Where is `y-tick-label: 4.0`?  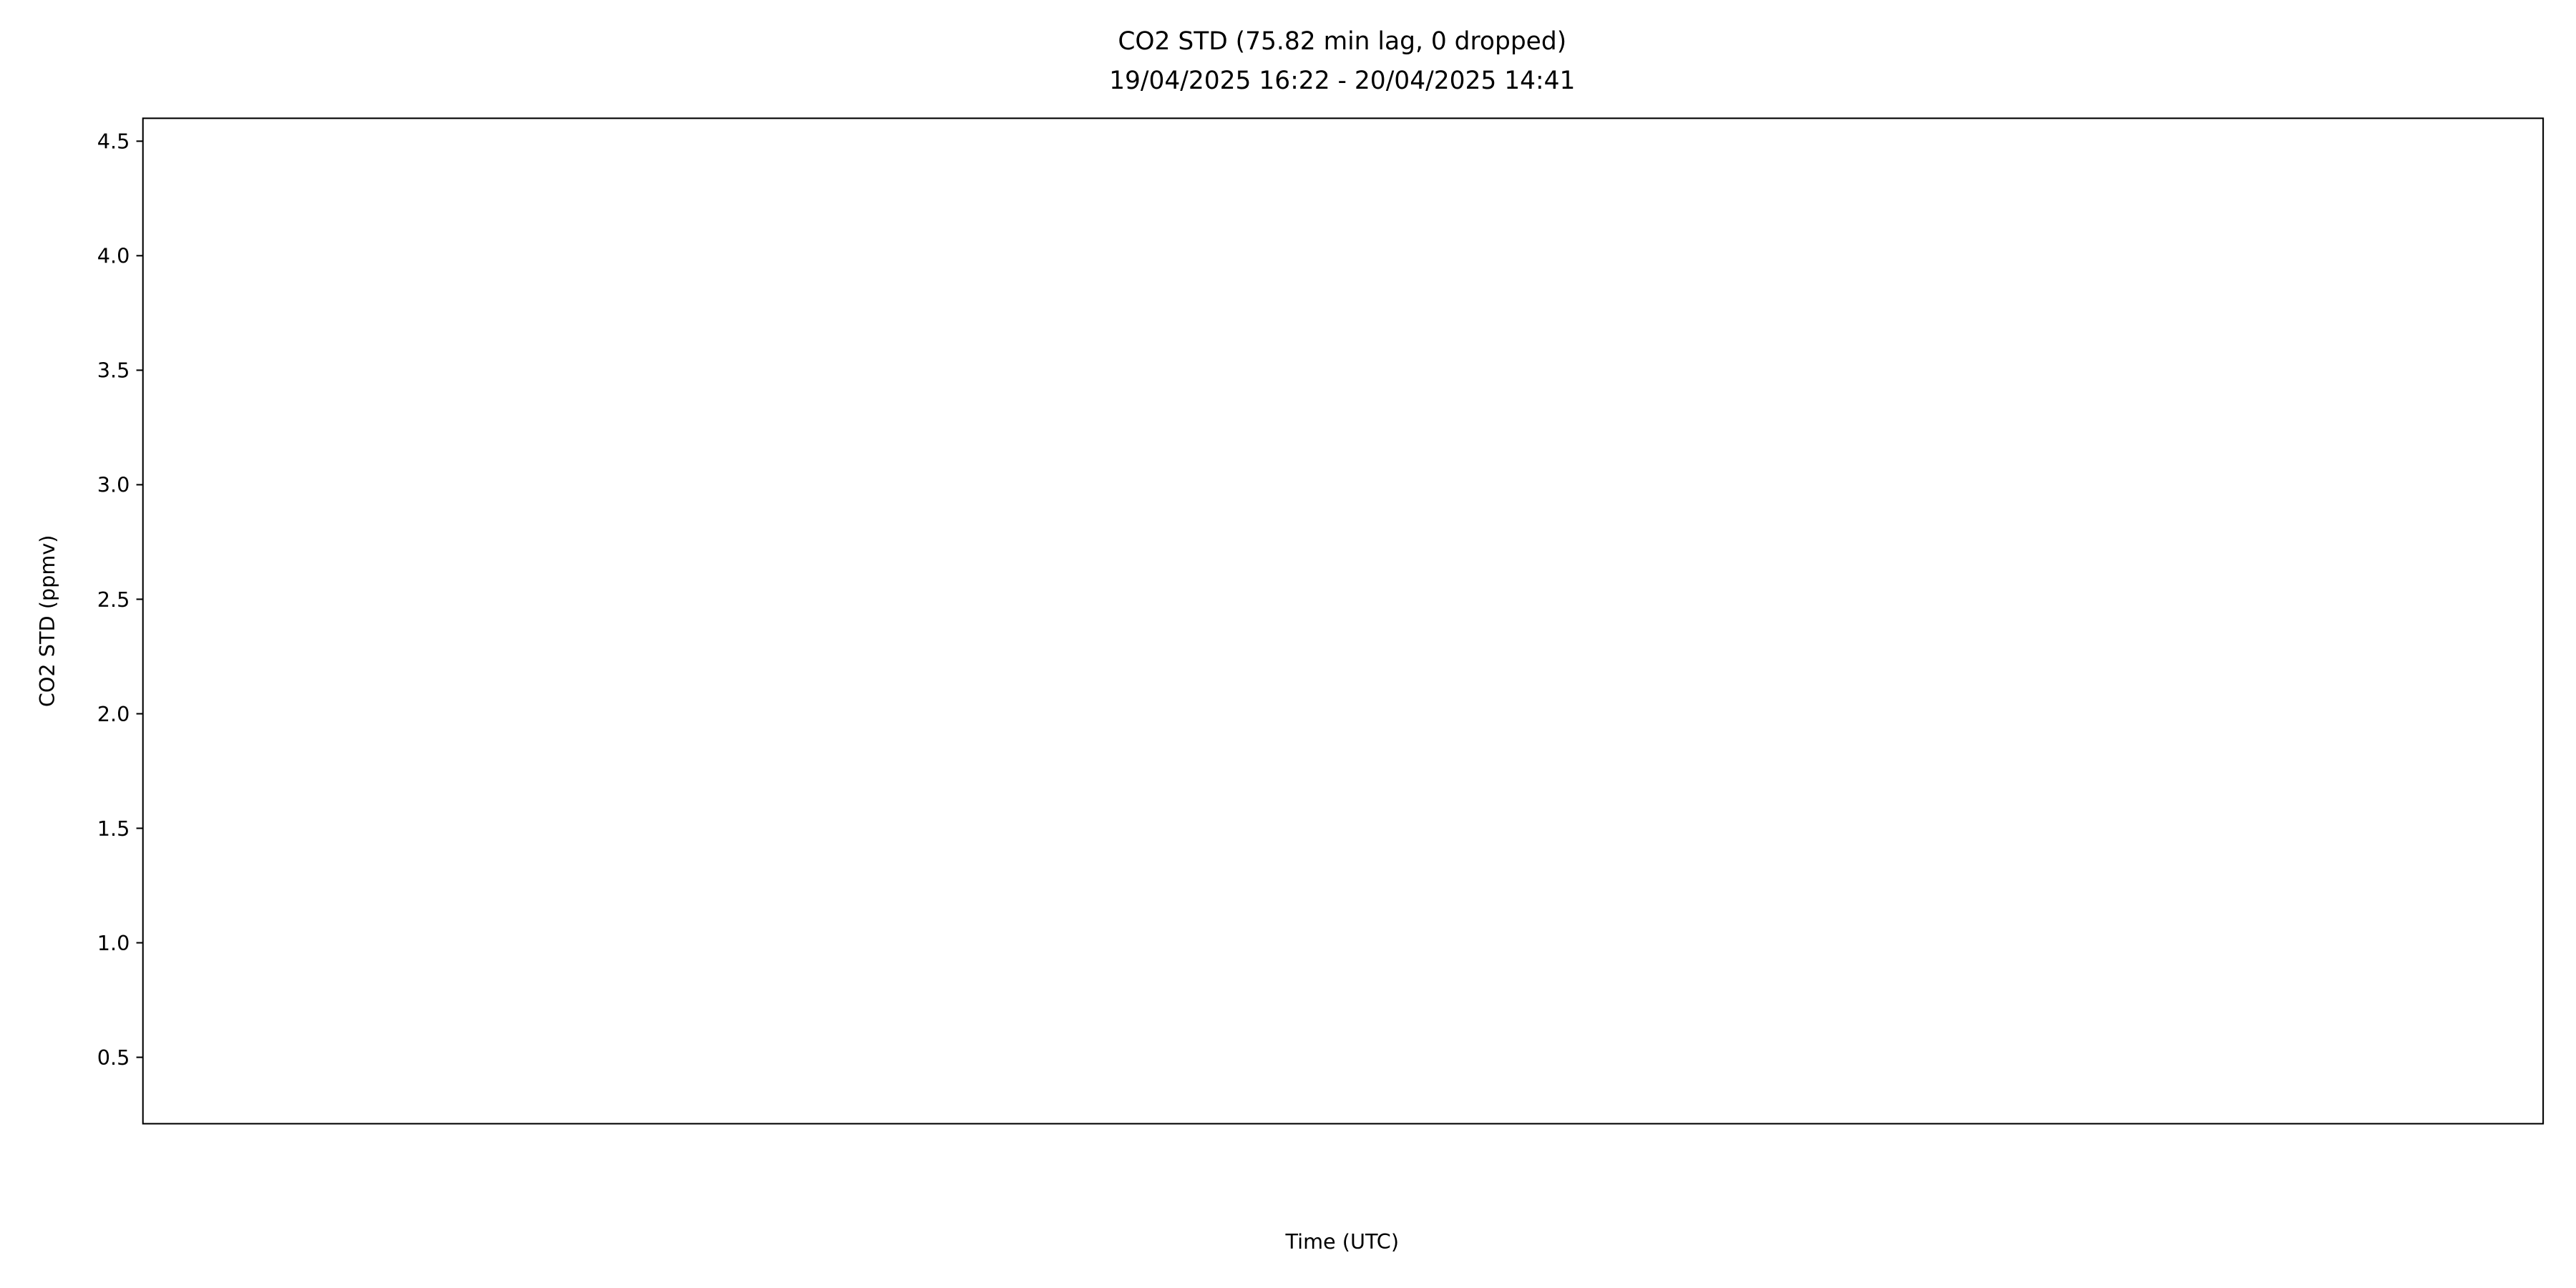
y-tick-label: 4.0 is located at coordinates (113, 256).